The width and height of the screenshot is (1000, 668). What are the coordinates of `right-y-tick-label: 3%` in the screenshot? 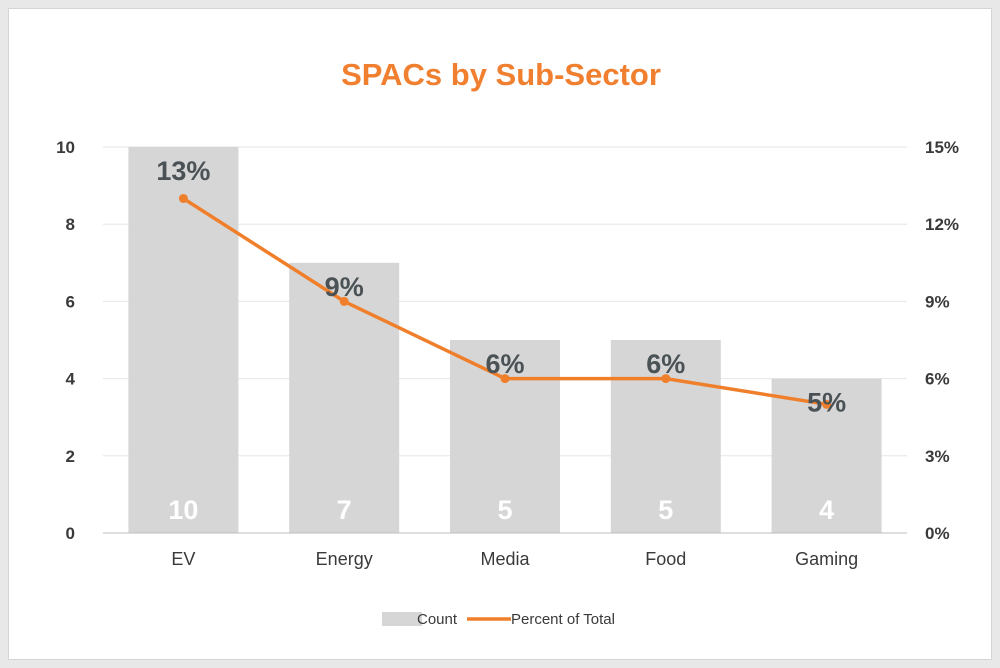 It's located at (937, 456).